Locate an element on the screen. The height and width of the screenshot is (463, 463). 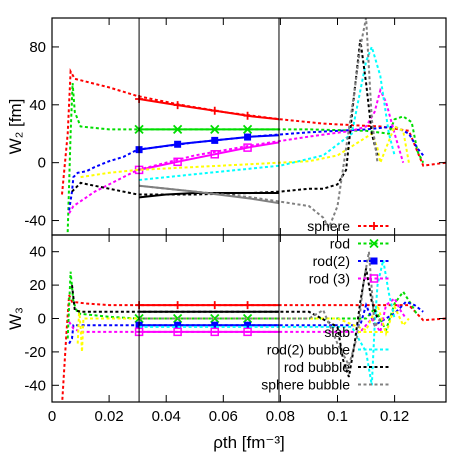
panel-1-y-tick-label: 40 is located at coordinates (37, 105).